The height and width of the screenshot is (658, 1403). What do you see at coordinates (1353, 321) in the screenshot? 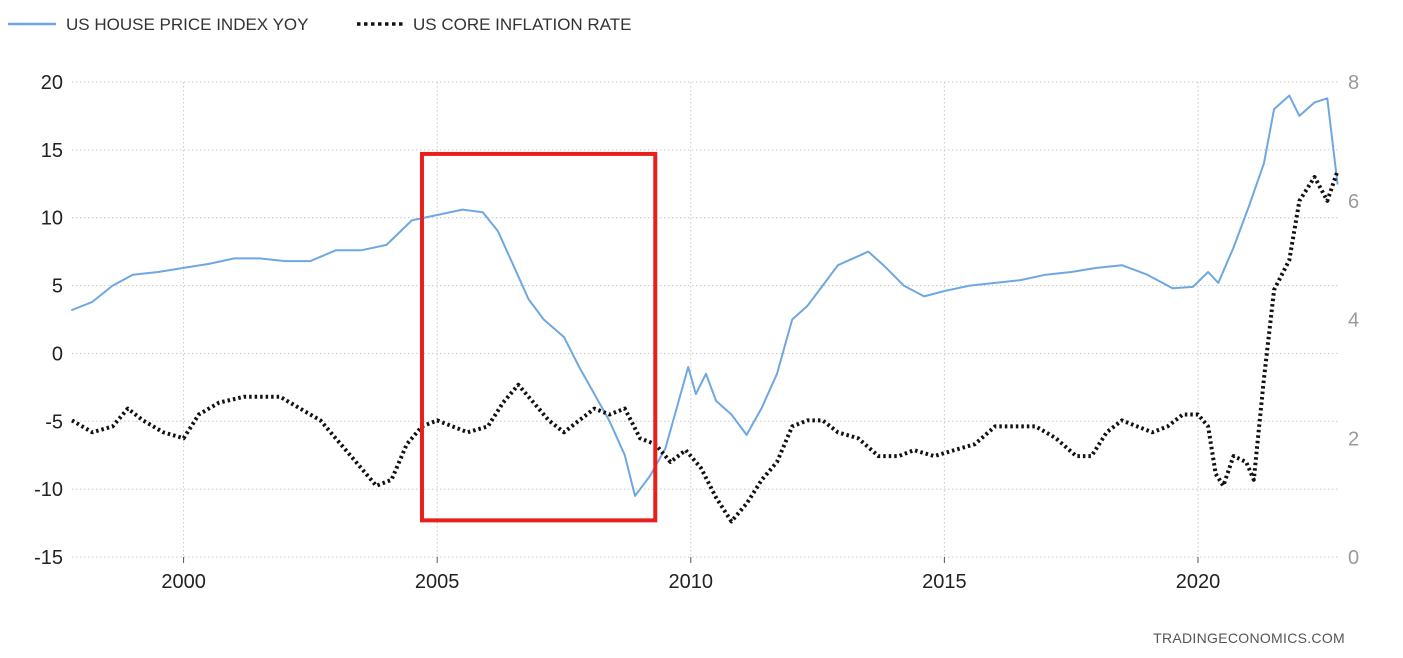
I see `y-right-tick-label: 4` at bounding box center [1353, 321].